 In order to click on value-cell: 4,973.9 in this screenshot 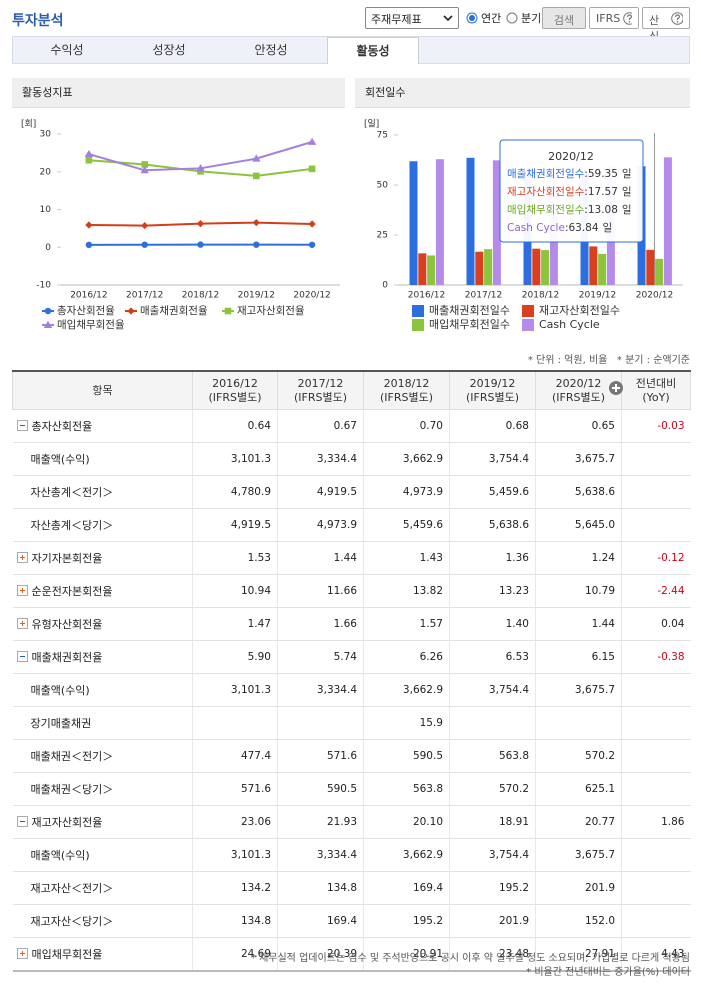, I will do `click(320, 525)`.